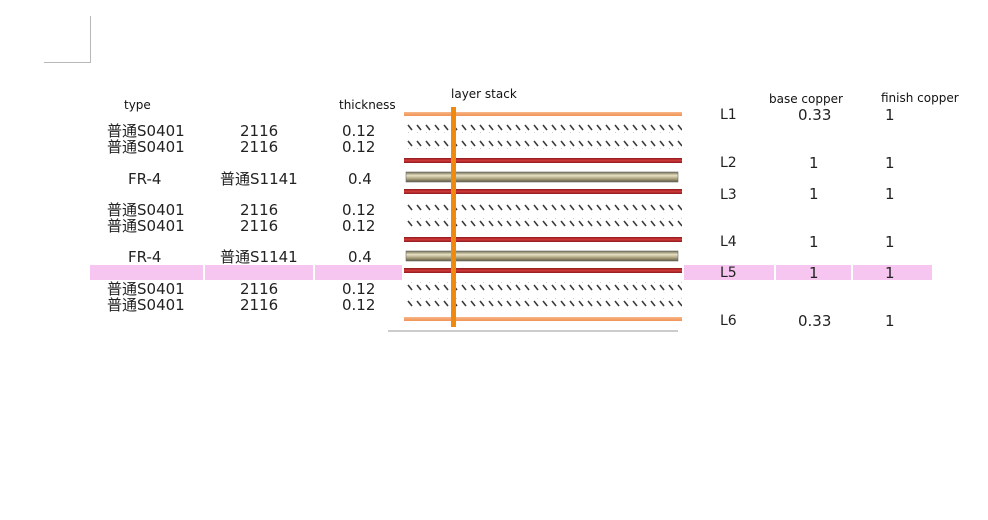  What do you see at coordinates (808, 272) in the screenshot?
I see `selected-row-highlight-right` at bounding box center [808, 272].